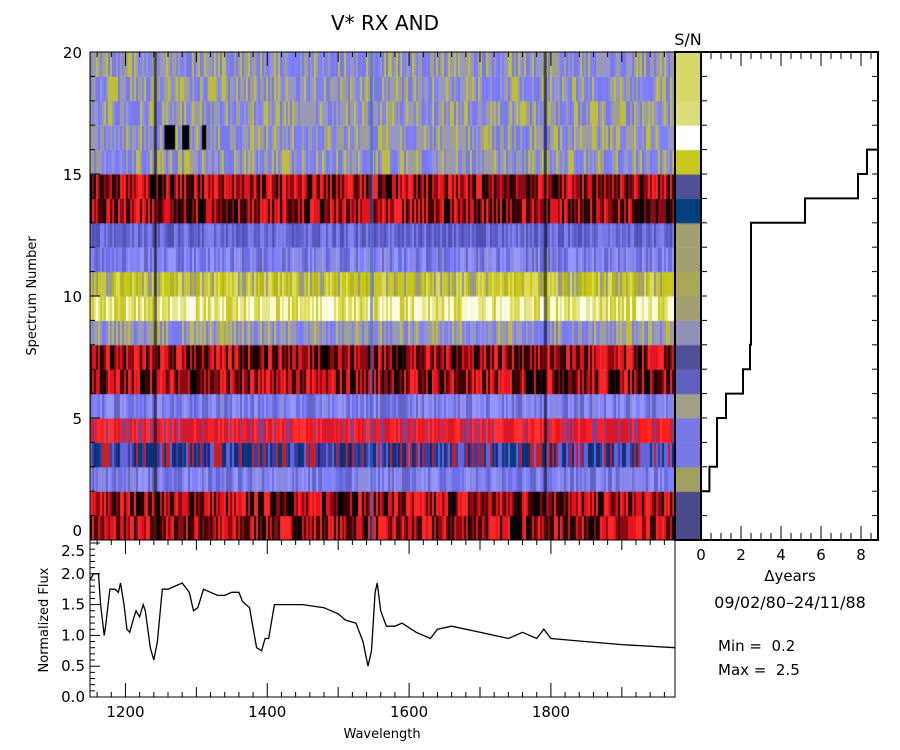 This screenshot has height=750, width=900. I want to click on sn-frame, so click(688, 296).